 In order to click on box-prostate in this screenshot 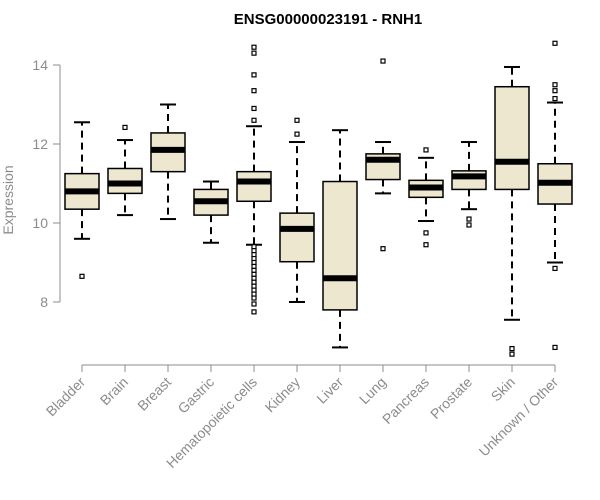, I will do `click(469, 184)`.